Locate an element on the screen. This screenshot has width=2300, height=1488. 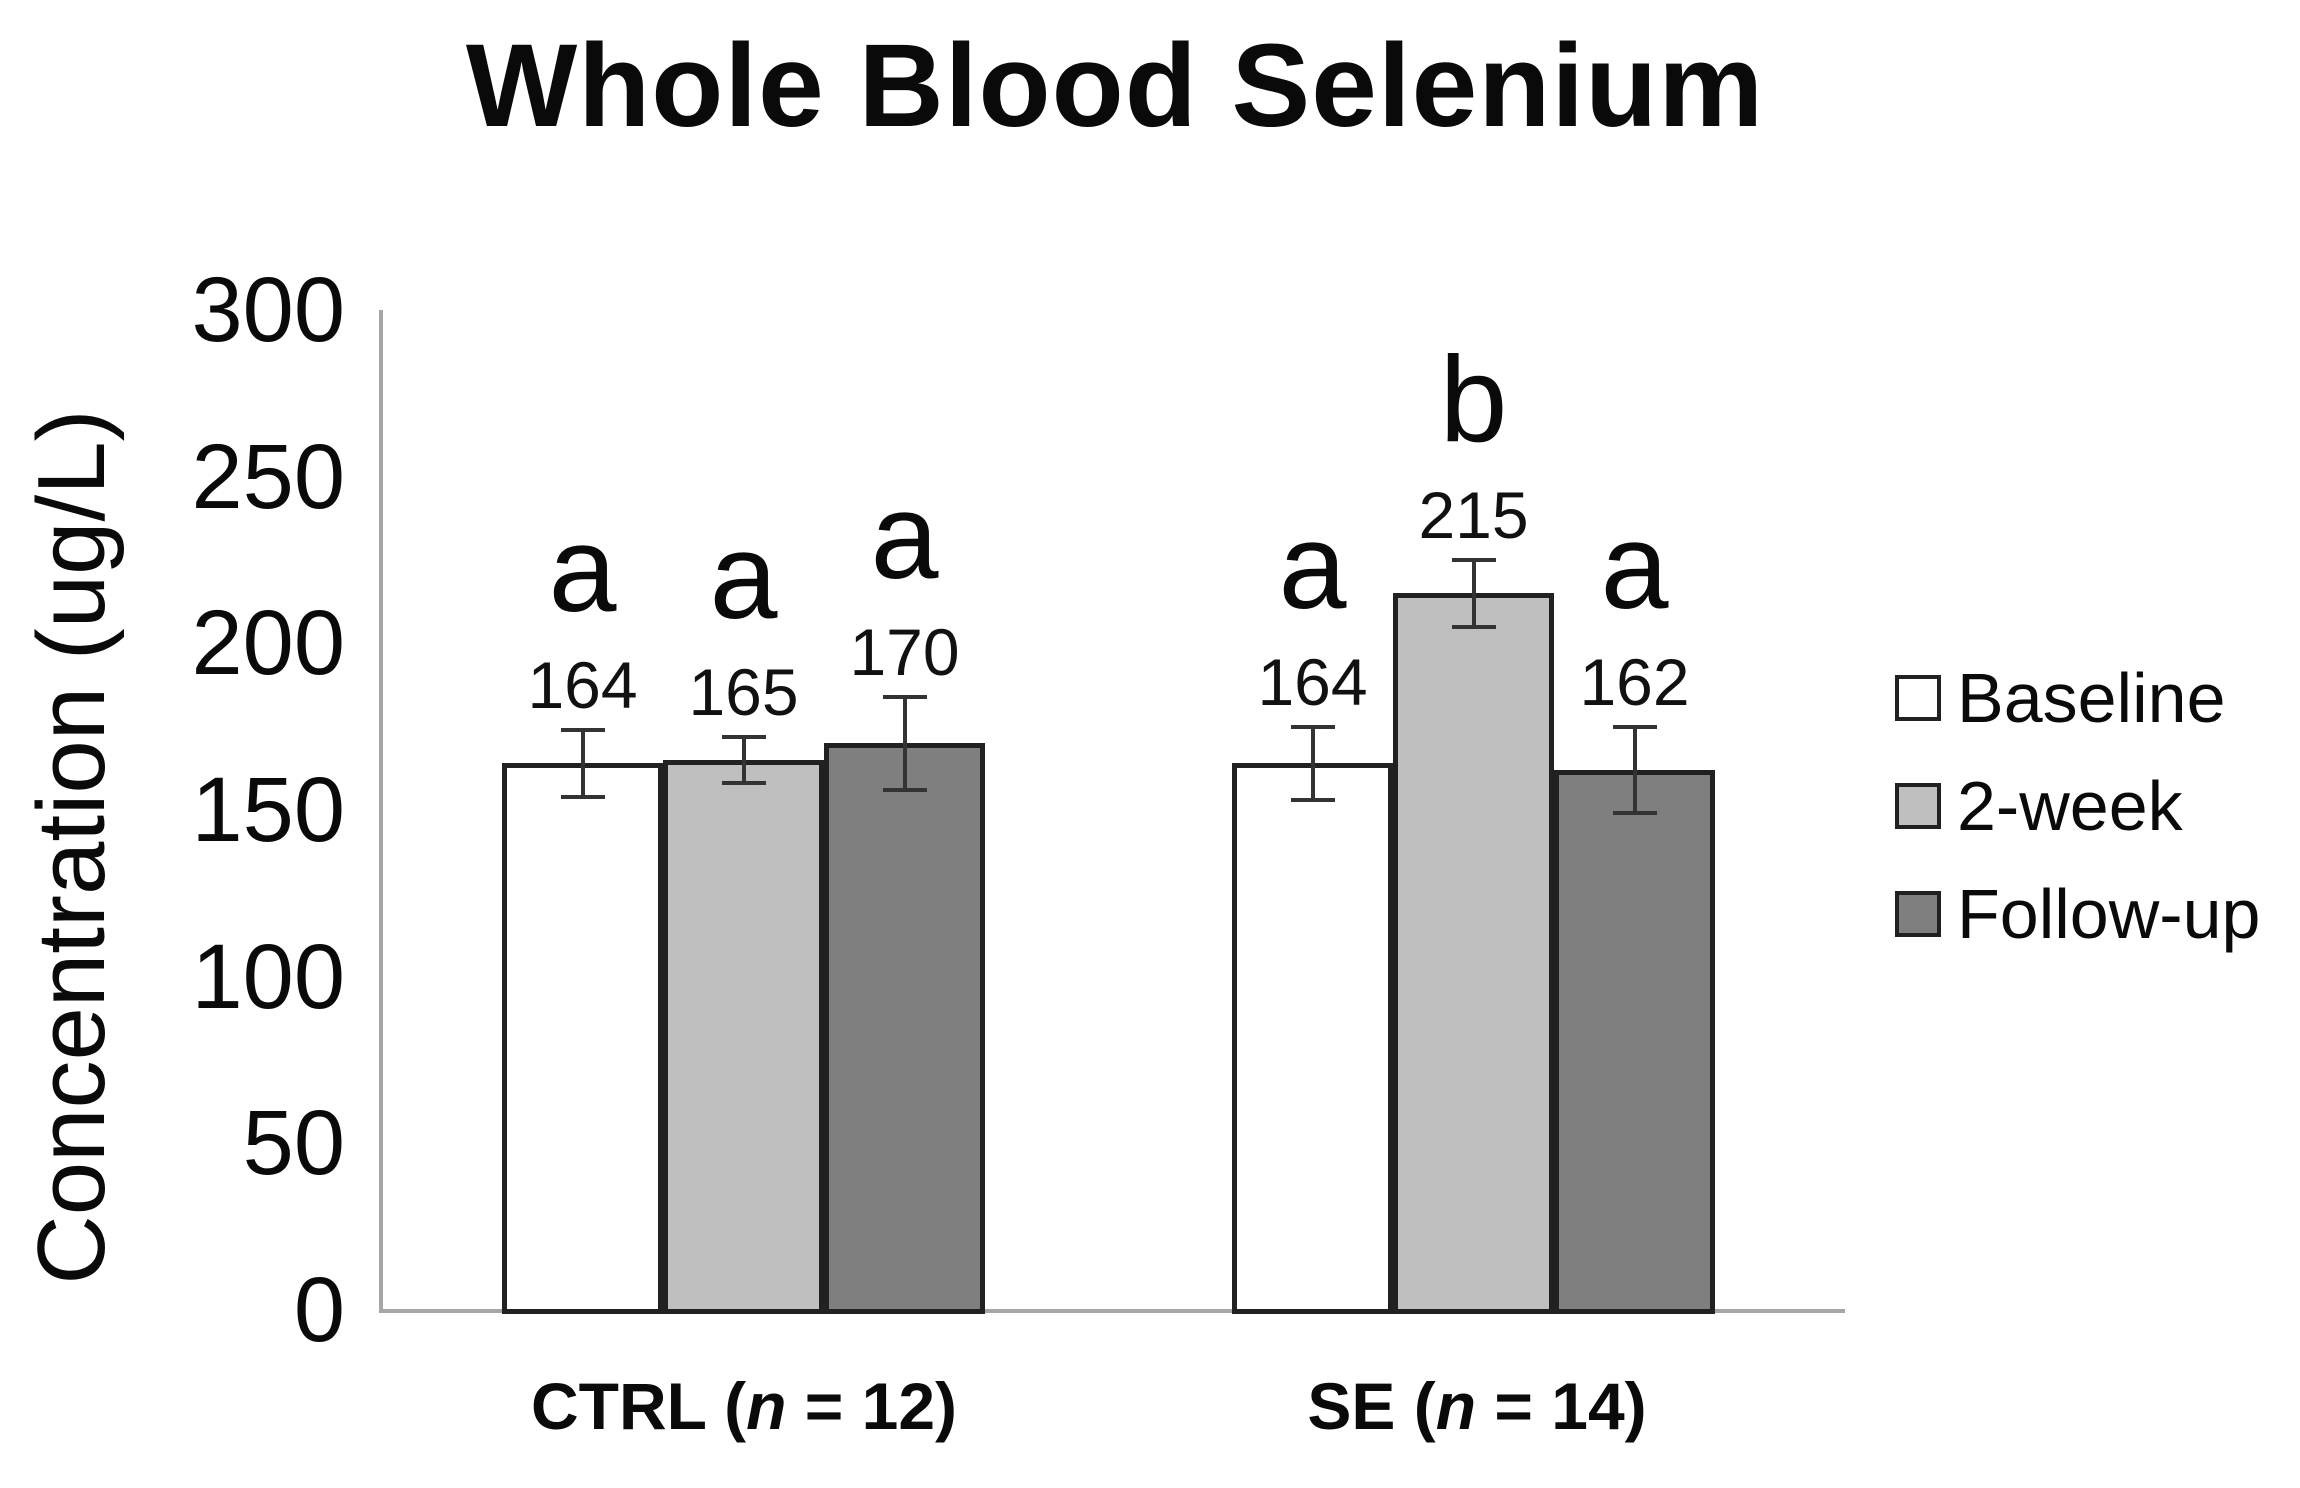
x-label-ctrl-n: n is located at coordinates (766, 1406).